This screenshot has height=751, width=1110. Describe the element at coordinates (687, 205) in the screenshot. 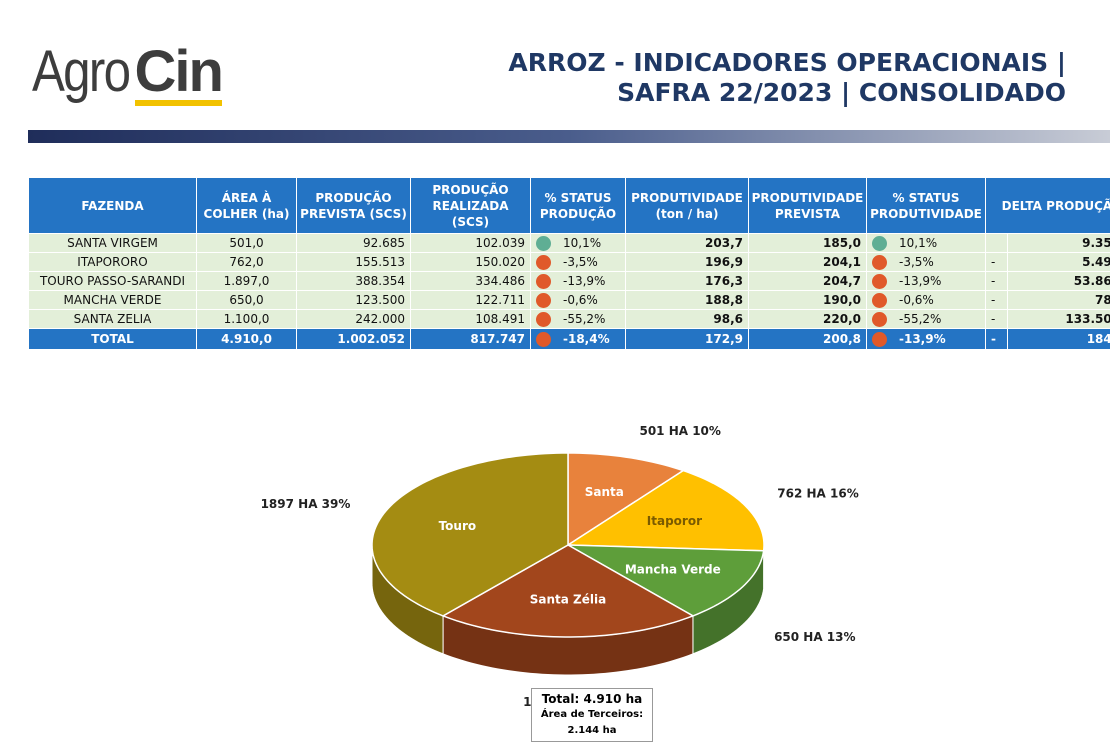

I see `column-header: PRODUTIVIDADE (ton / ha)` at that location.